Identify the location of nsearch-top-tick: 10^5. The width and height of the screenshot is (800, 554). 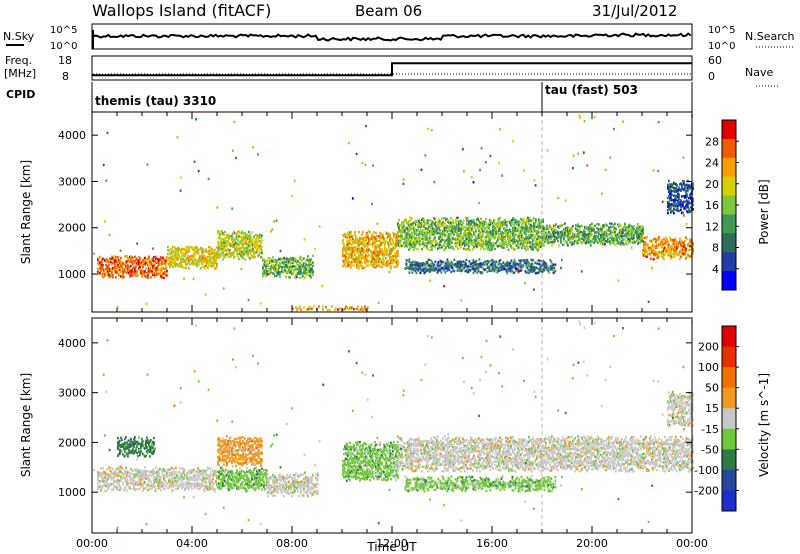
(721, 30).